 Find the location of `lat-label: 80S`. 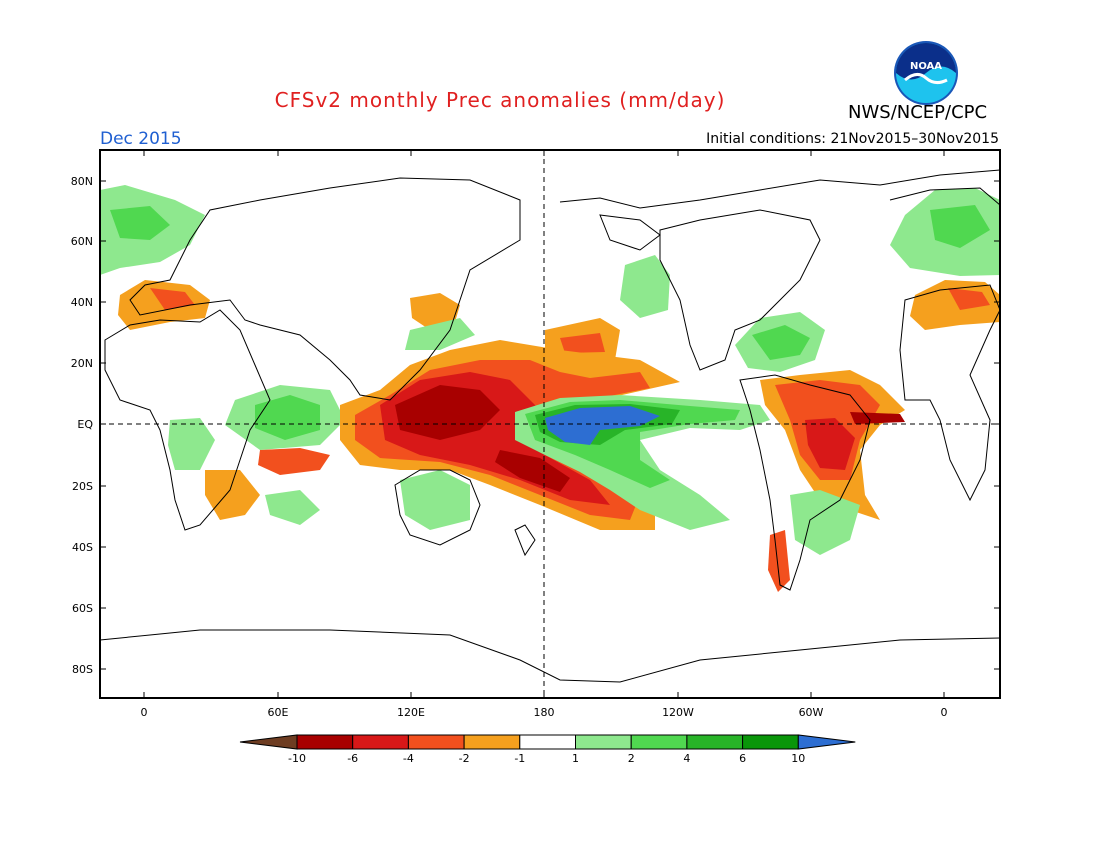

lat-label: 80S is located at coordinates (82, 669).